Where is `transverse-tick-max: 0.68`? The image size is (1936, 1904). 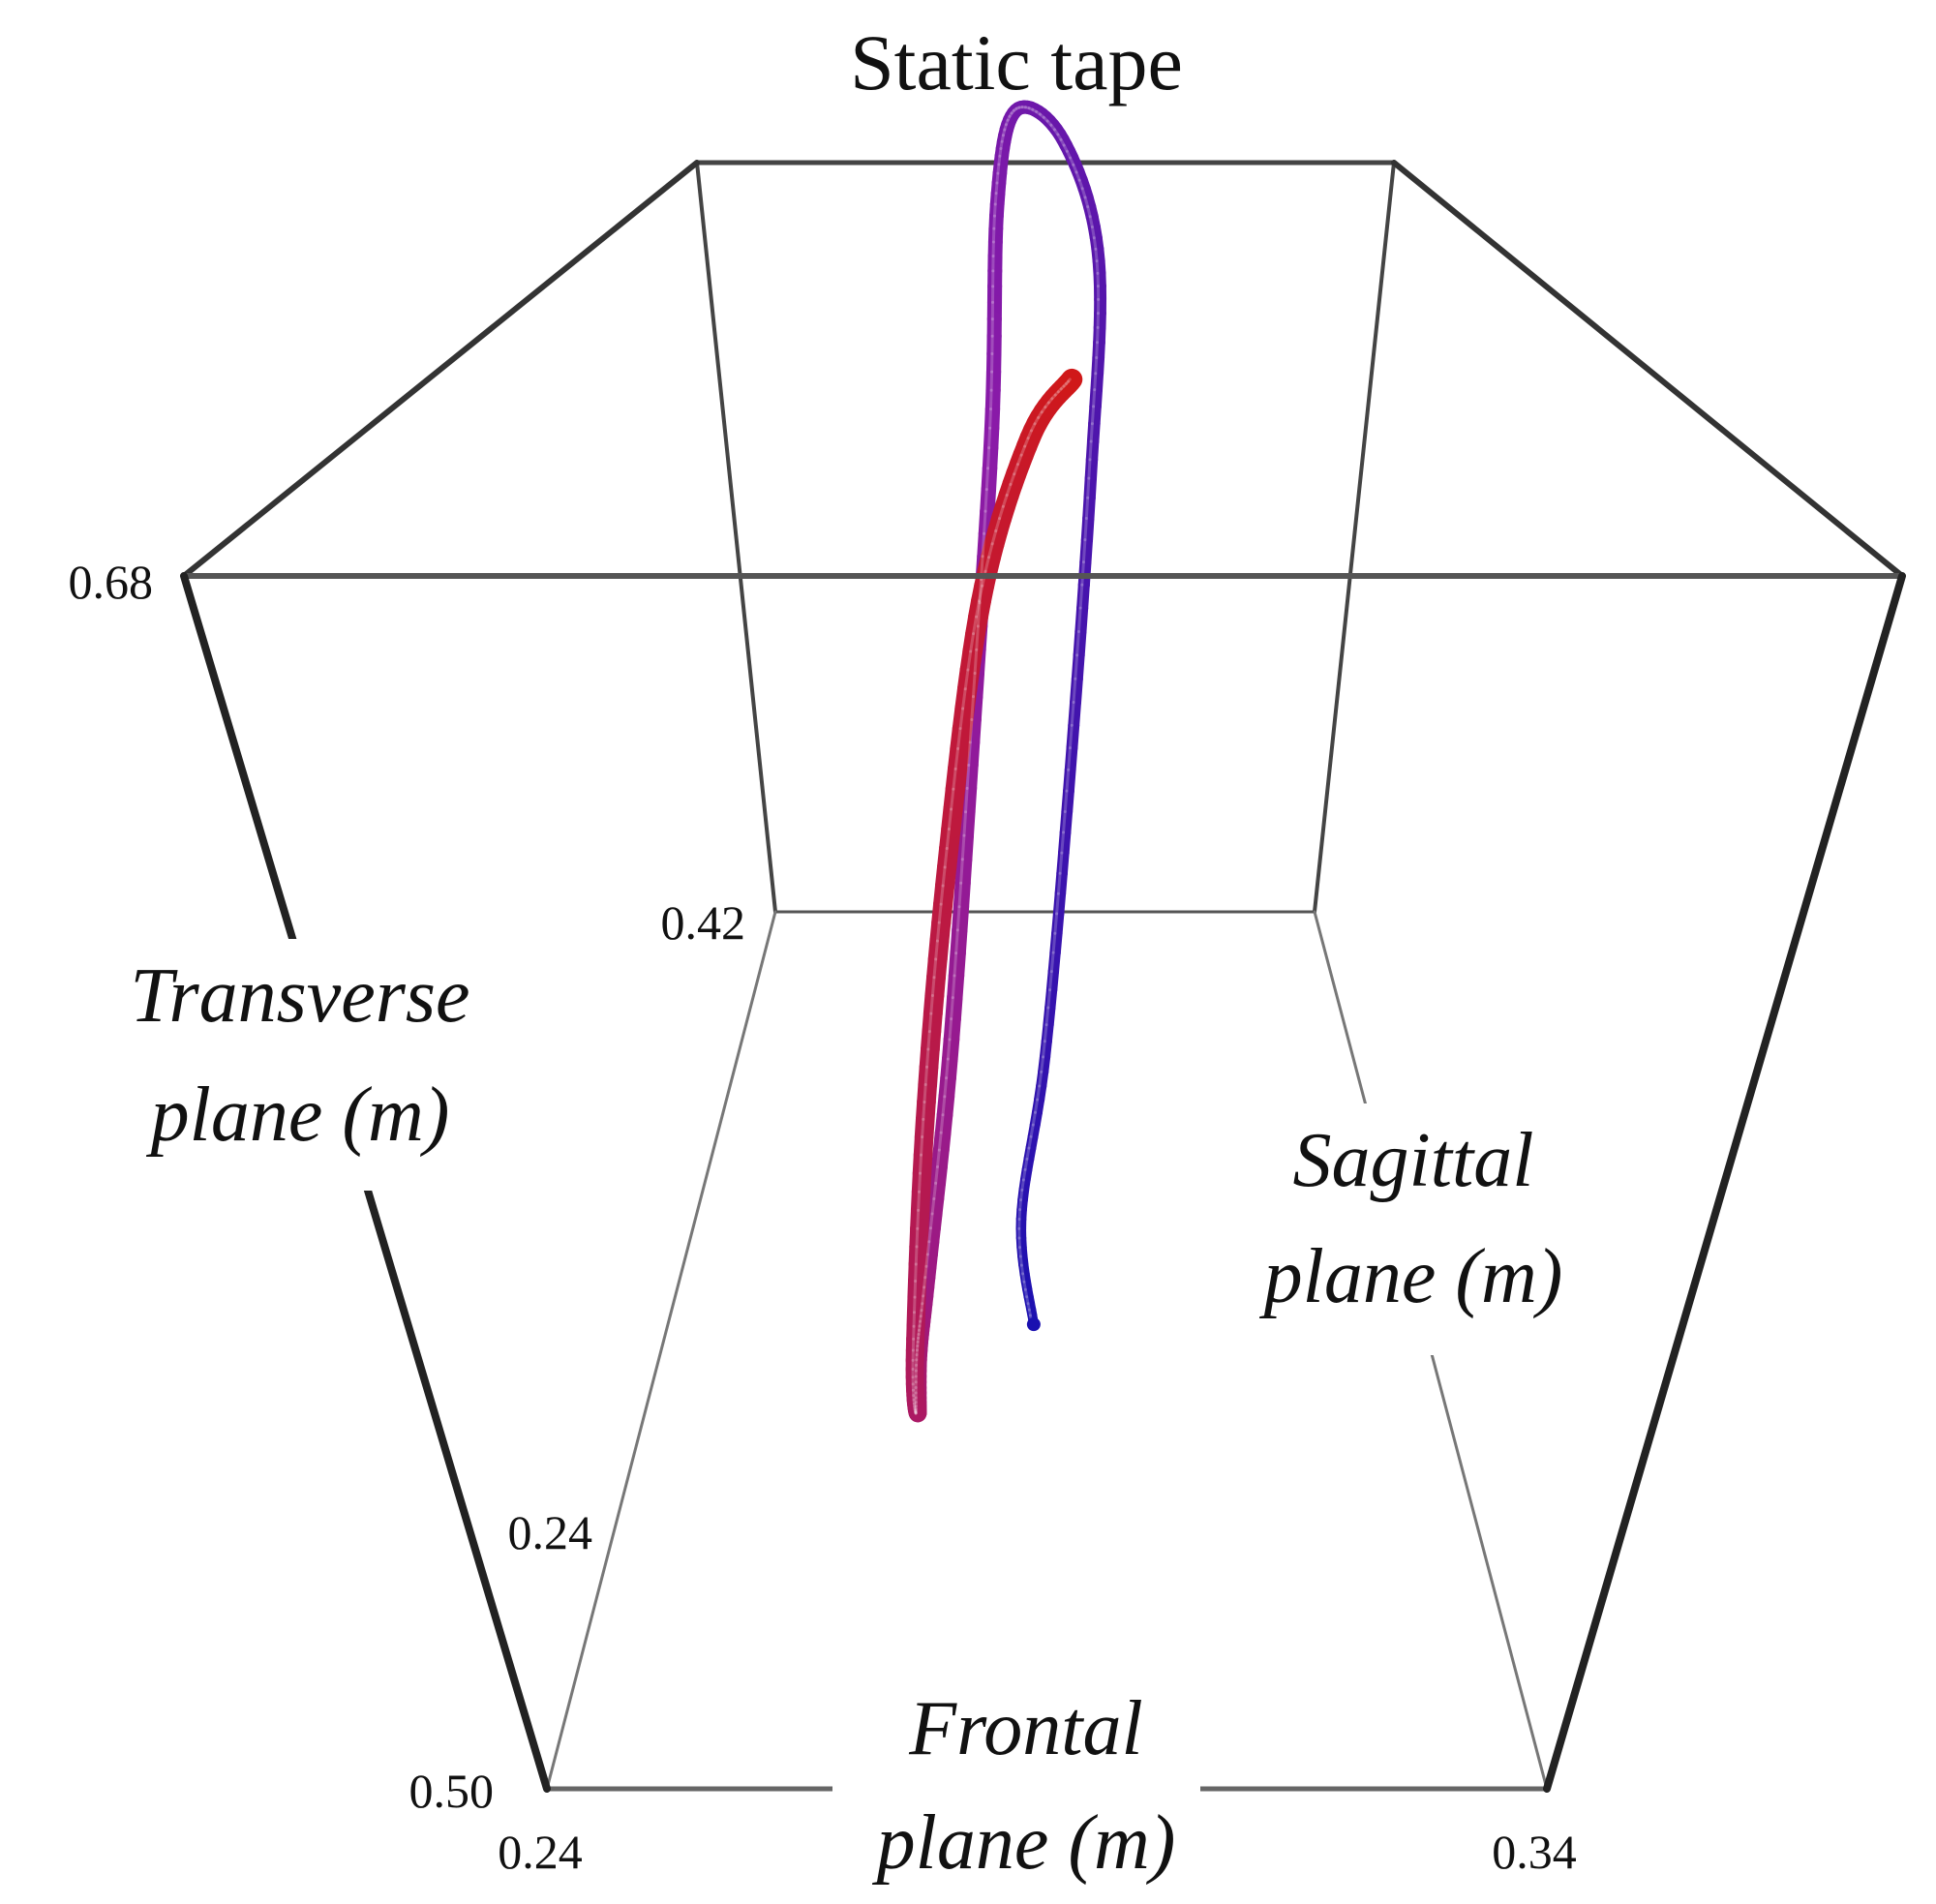
transverse-tick-max: 0.68 is located at coordinates (111, 582).